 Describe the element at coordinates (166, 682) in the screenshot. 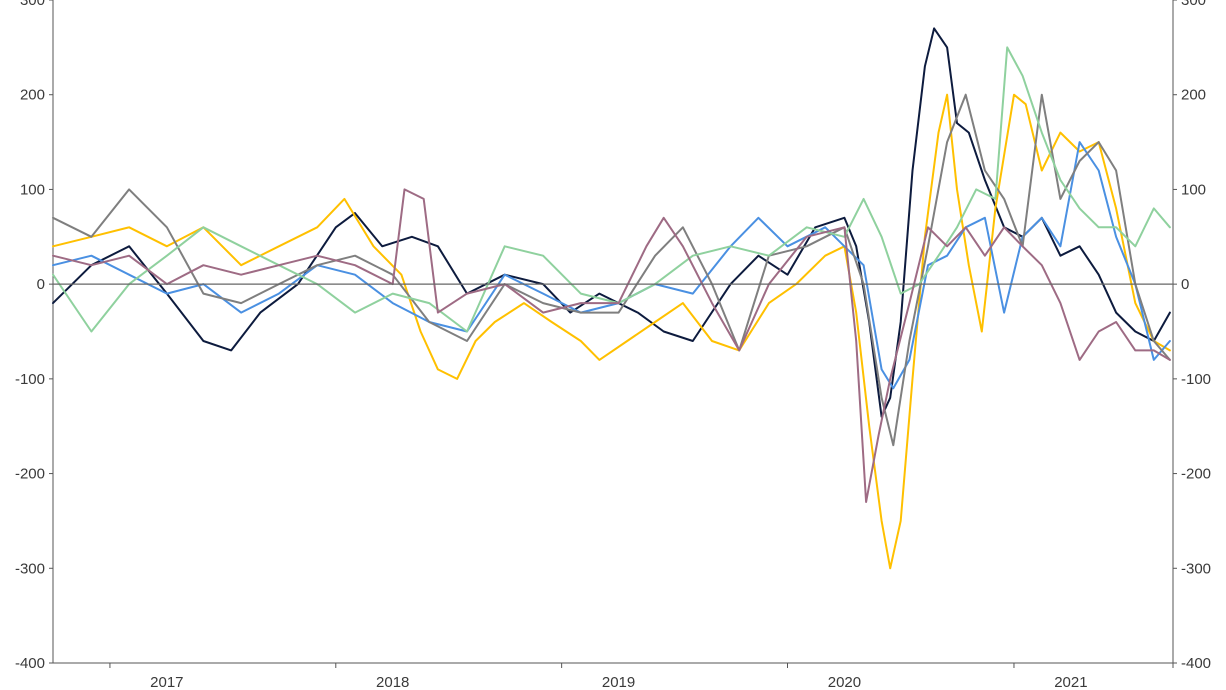

I see `x-tick-label: 2017` at that location.